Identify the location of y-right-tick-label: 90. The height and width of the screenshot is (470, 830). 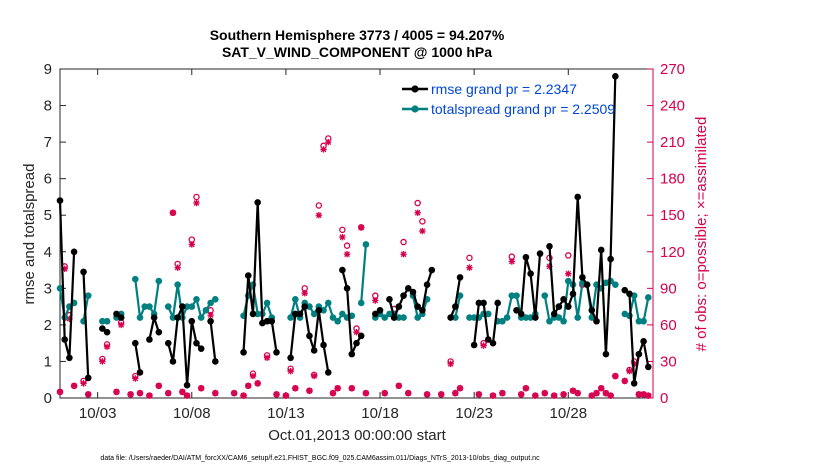
(668, 288).